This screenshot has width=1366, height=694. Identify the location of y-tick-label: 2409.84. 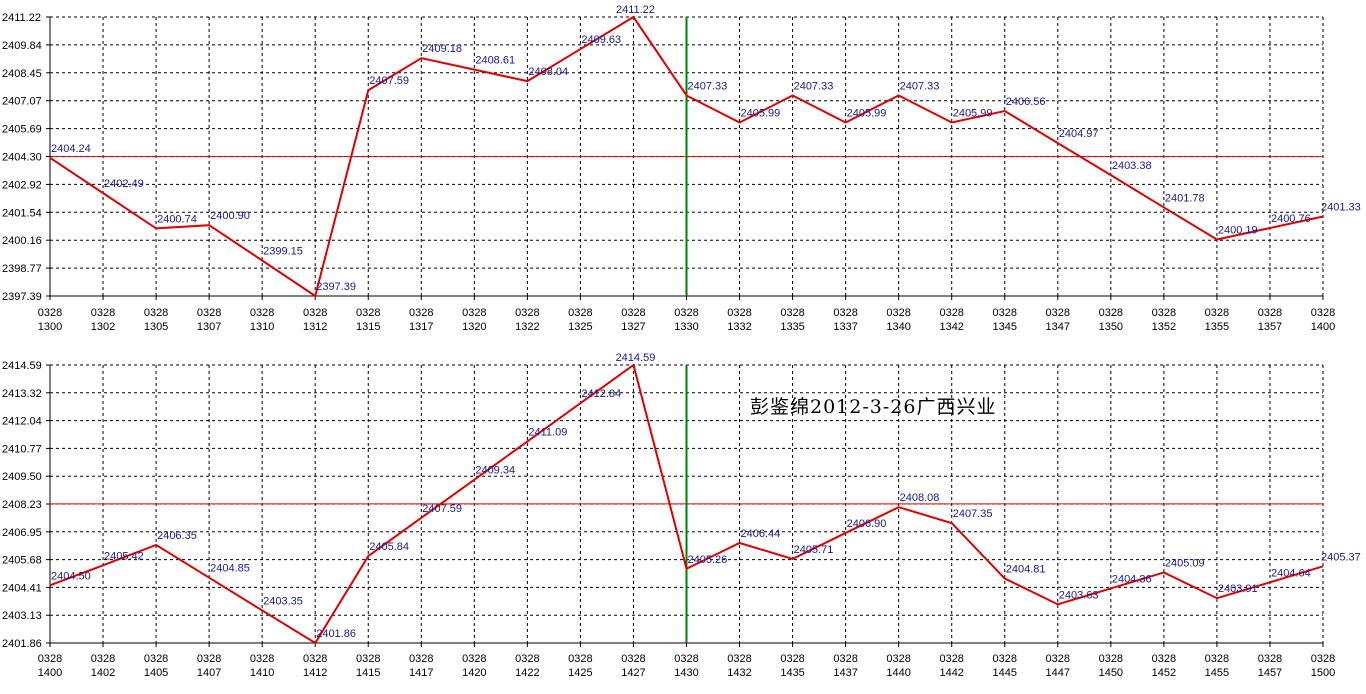
(22, 46).